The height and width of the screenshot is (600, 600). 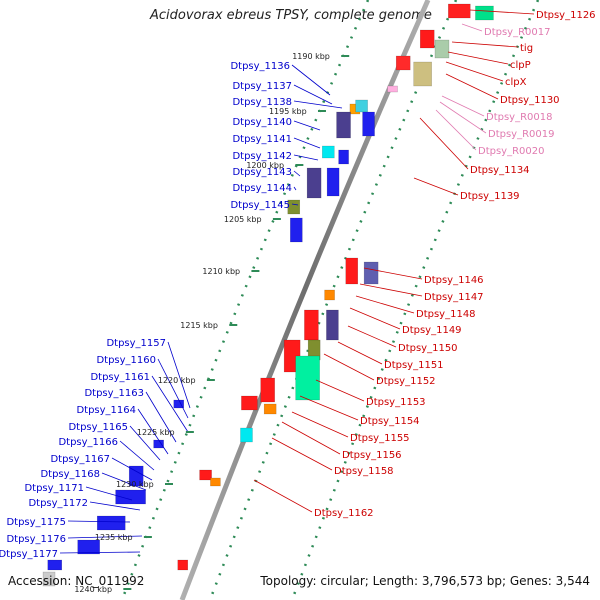 I want to click on kbp-label: 1190 kbp, so click(x=311, y=56).